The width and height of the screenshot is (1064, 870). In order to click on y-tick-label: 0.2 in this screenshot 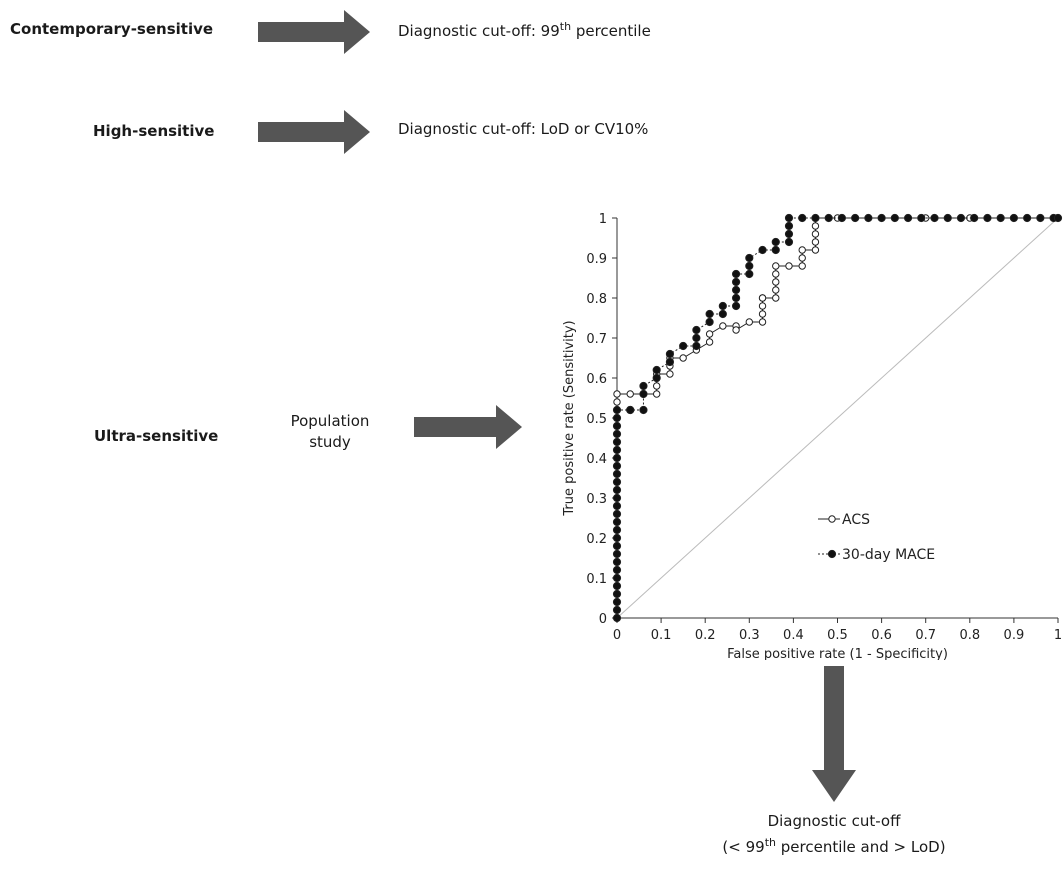, I will do `click(596, 539)`.